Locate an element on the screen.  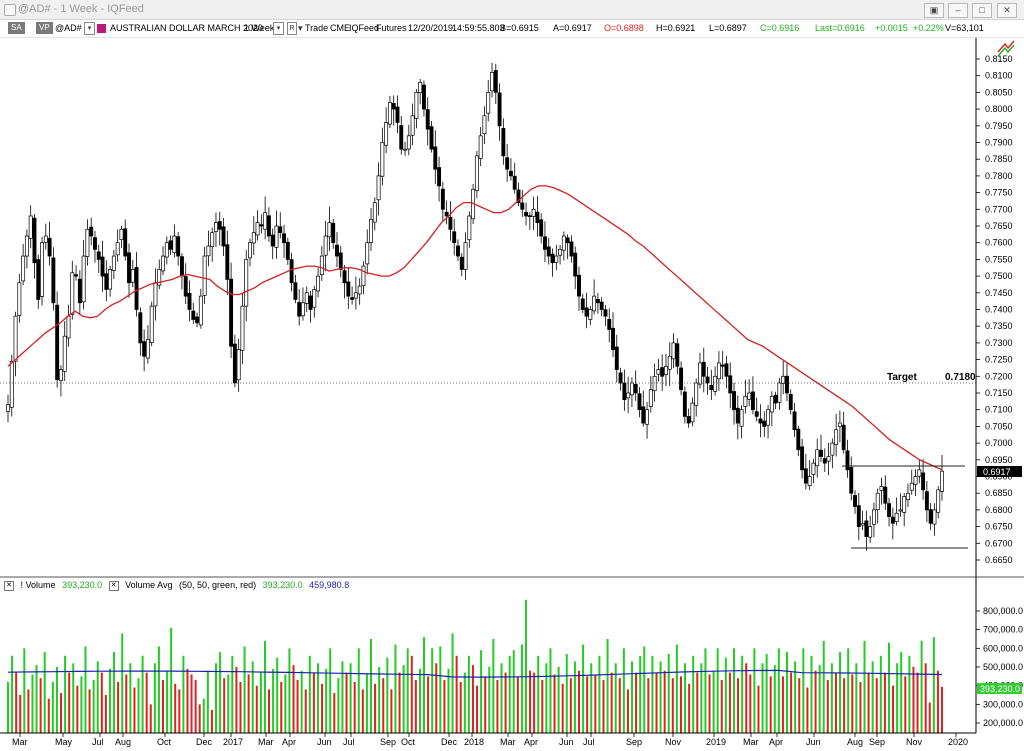
sa-tag: SA is located at coordinates (16, 28).